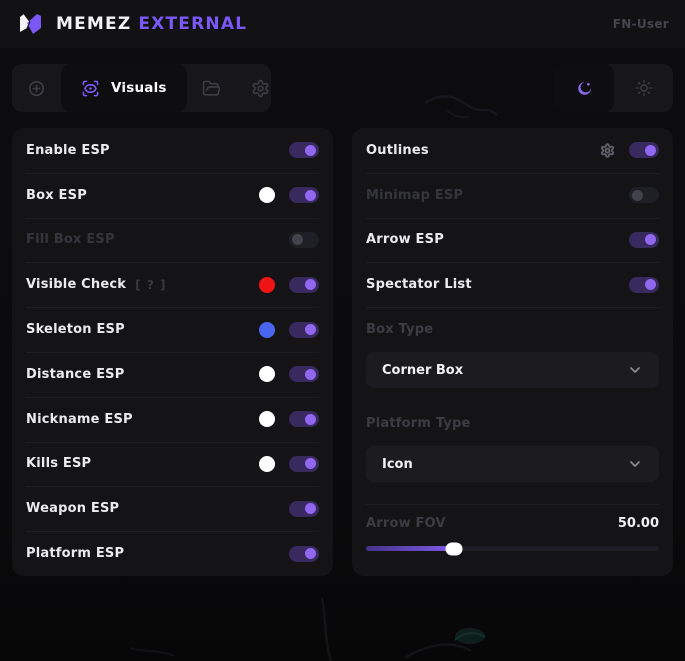  Describe the element at coordinates (397, 464) in the screenshot. I see `platform-type-value: Icon` at that location.